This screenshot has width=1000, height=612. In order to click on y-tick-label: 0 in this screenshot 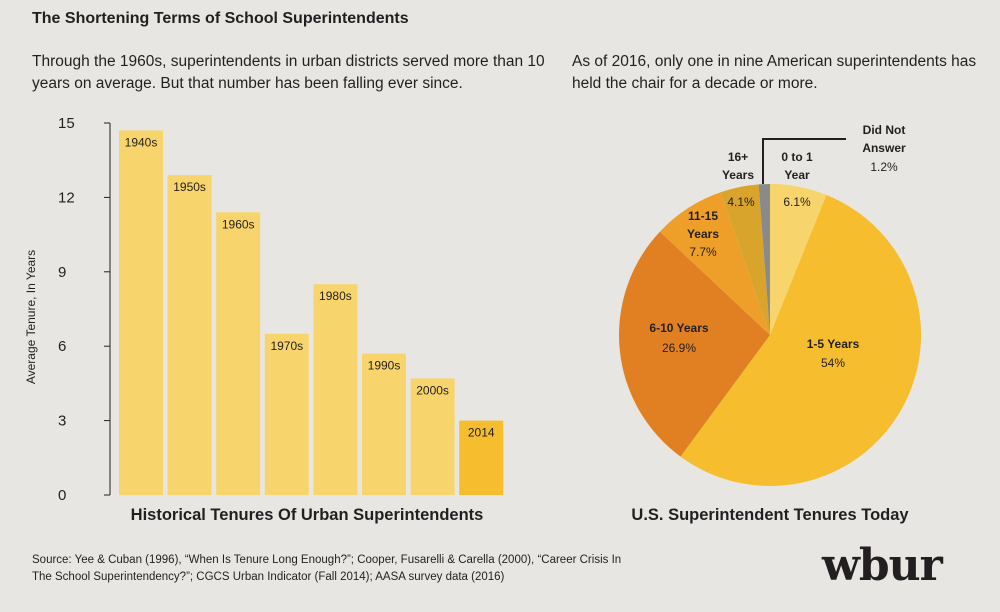, I will do `click(62, 495)`.